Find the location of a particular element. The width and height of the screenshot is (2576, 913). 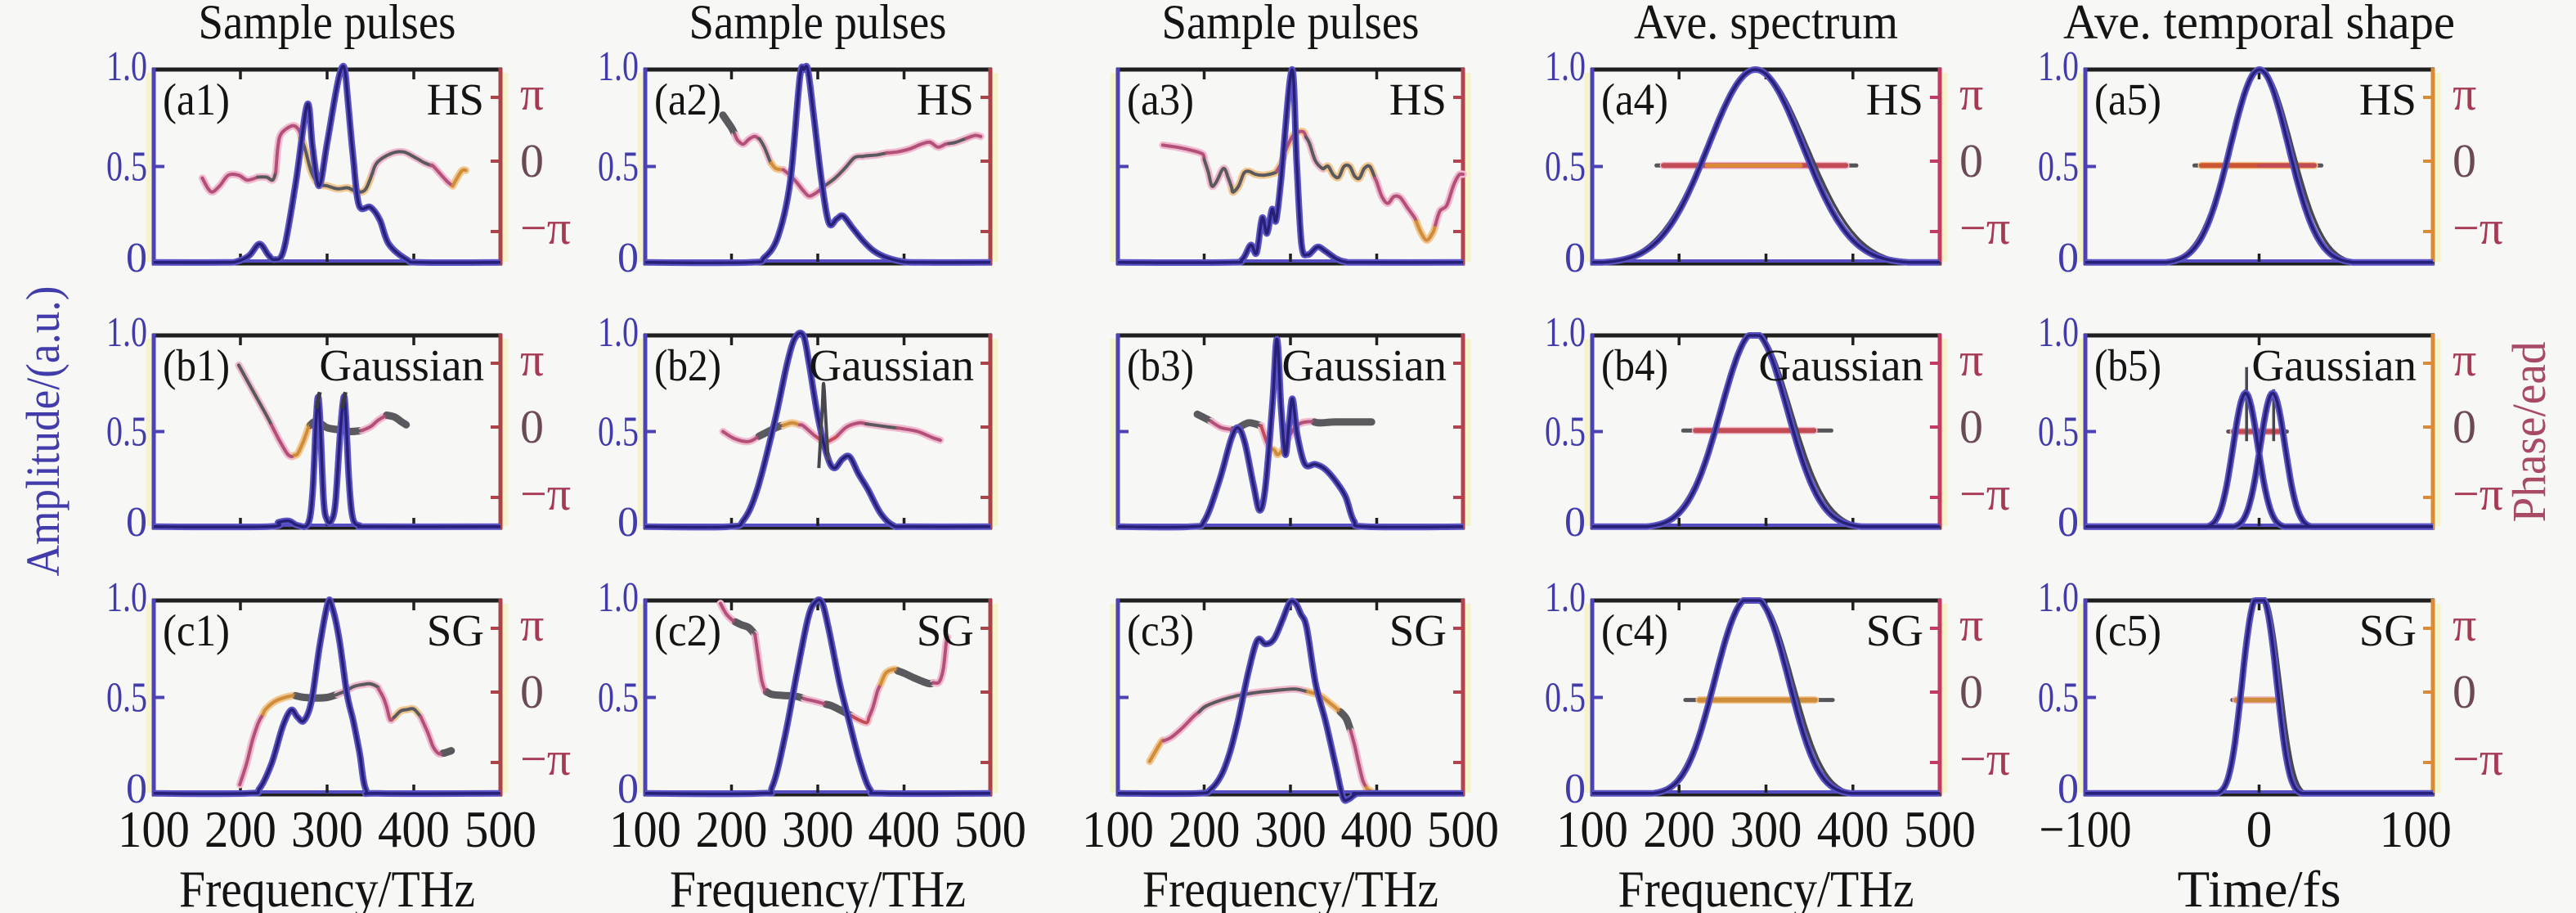

svg-text: (a2) is located at coordinates (688, 99).